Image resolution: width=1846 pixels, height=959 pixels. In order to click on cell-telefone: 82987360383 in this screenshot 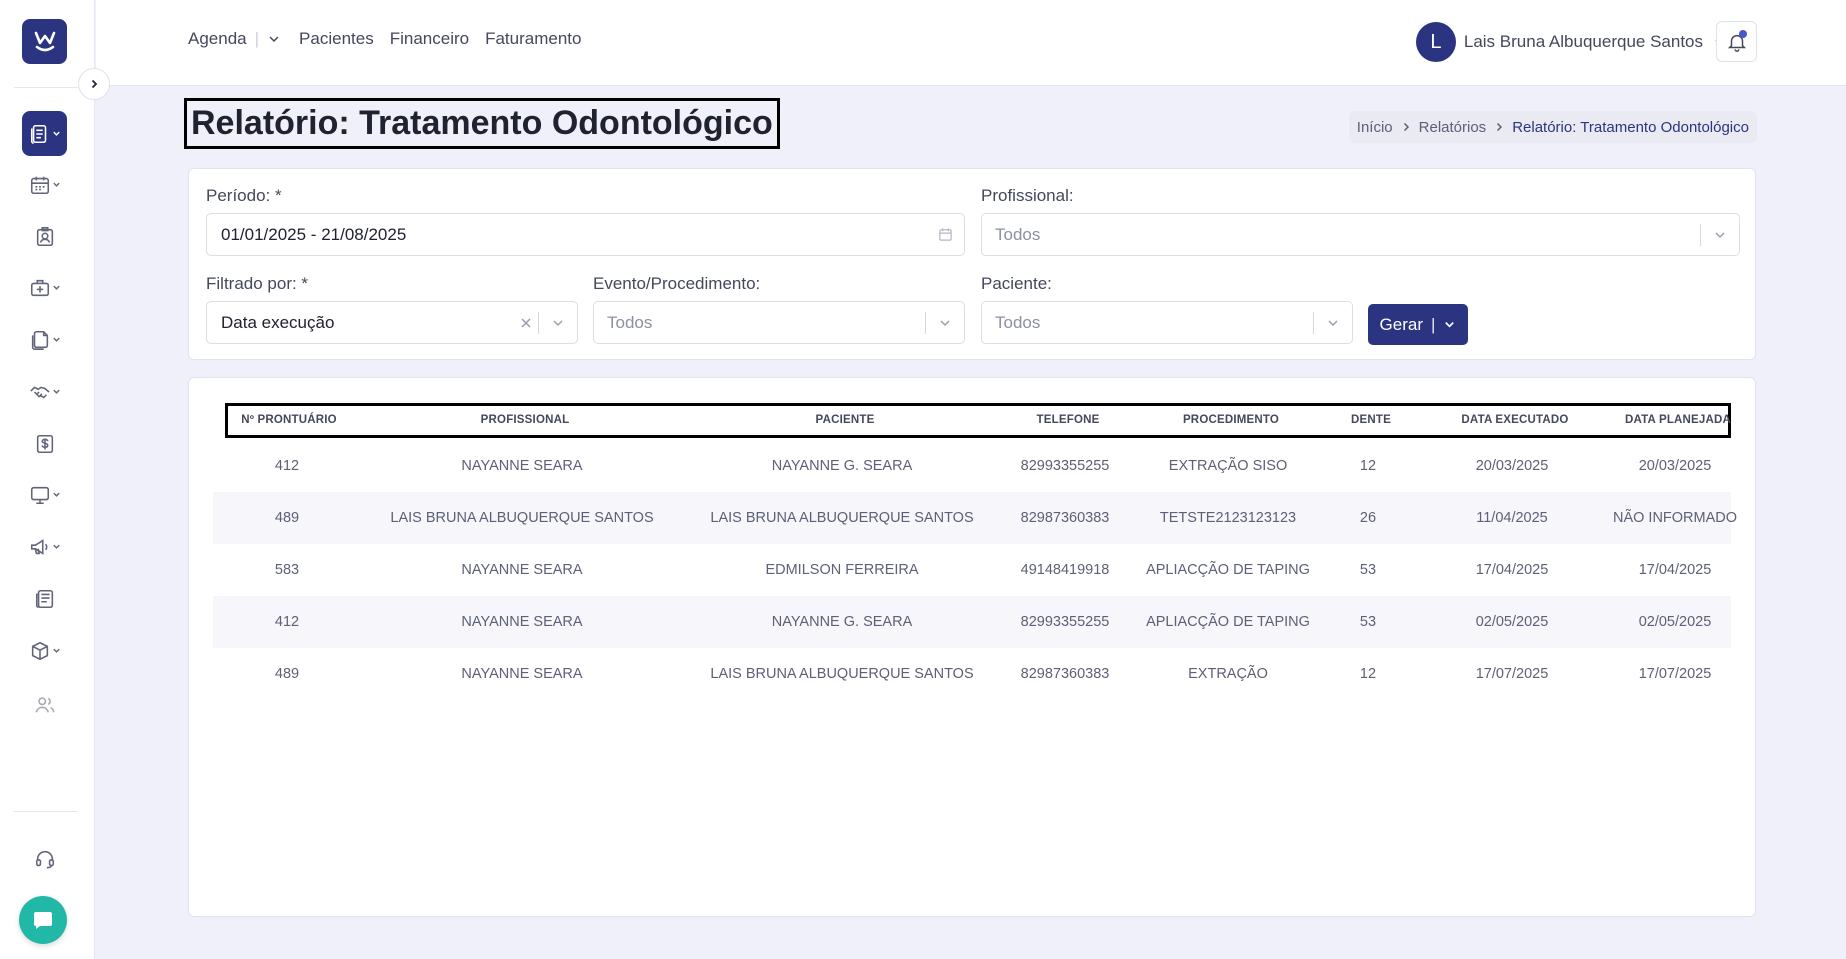, I will do `click(1065, 674)`.